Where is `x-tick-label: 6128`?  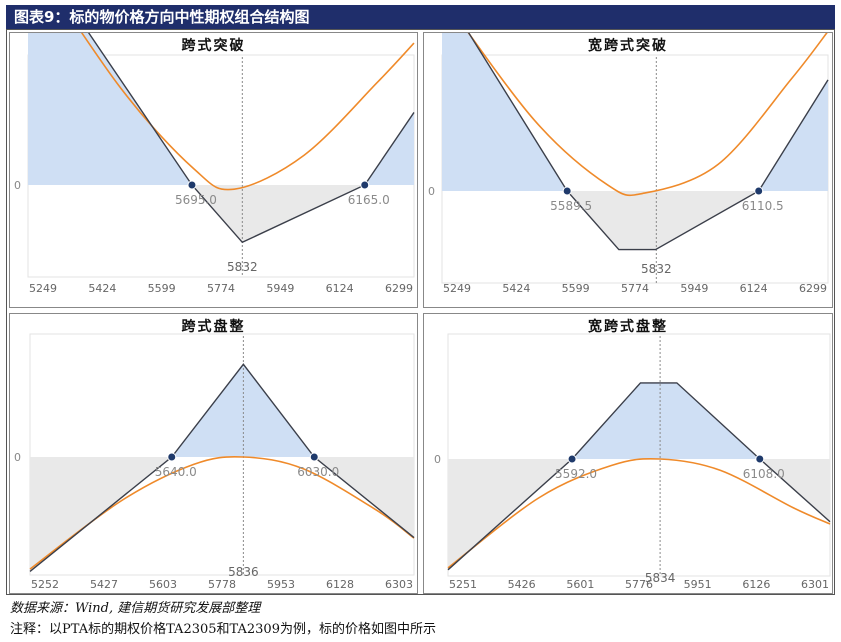
x-tick-label: 6128 is located at coordinates (340, 584).